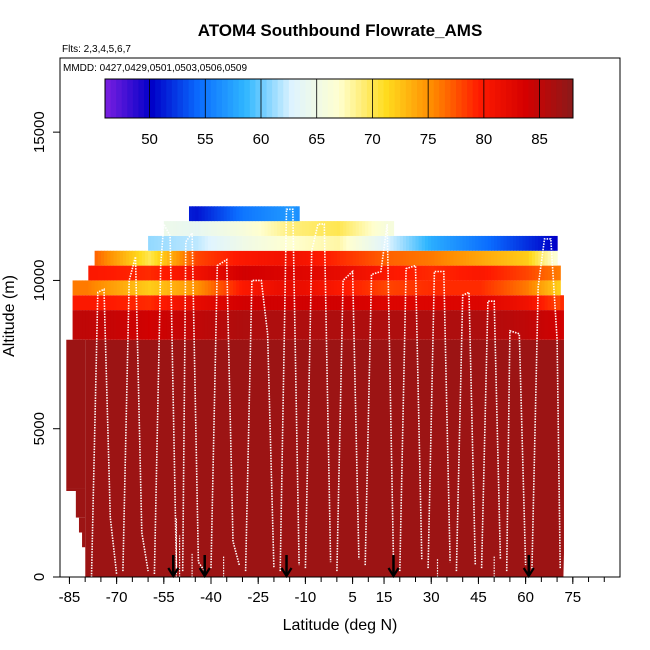  Describe the element at coordinates (96, 49) in the screenshot. I see `flights-label: Flts: 2,3,4,5,6,7` at that location.